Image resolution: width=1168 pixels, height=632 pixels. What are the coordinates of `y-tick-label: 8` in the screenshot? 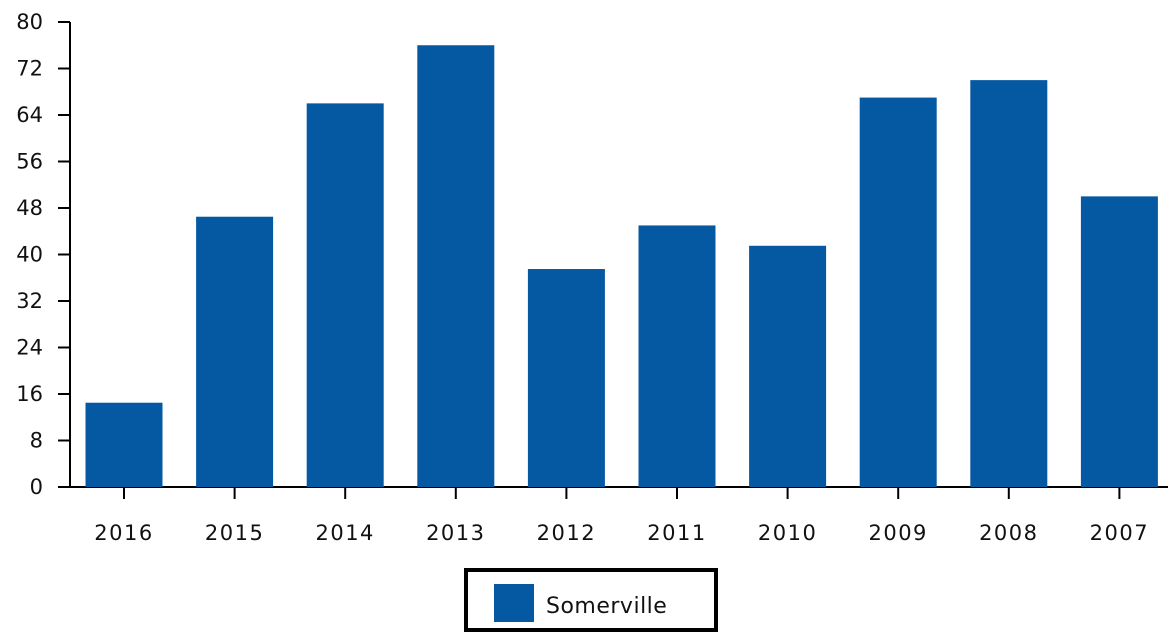 It's located at (36, 441).